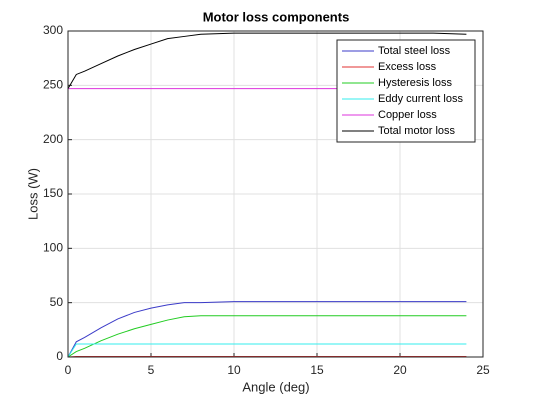 The width and height of the screenshot is (534, 401). Describe the element at coordinates (151, 370) in the screenshot. I see `x-tick-label: 5` at that location.